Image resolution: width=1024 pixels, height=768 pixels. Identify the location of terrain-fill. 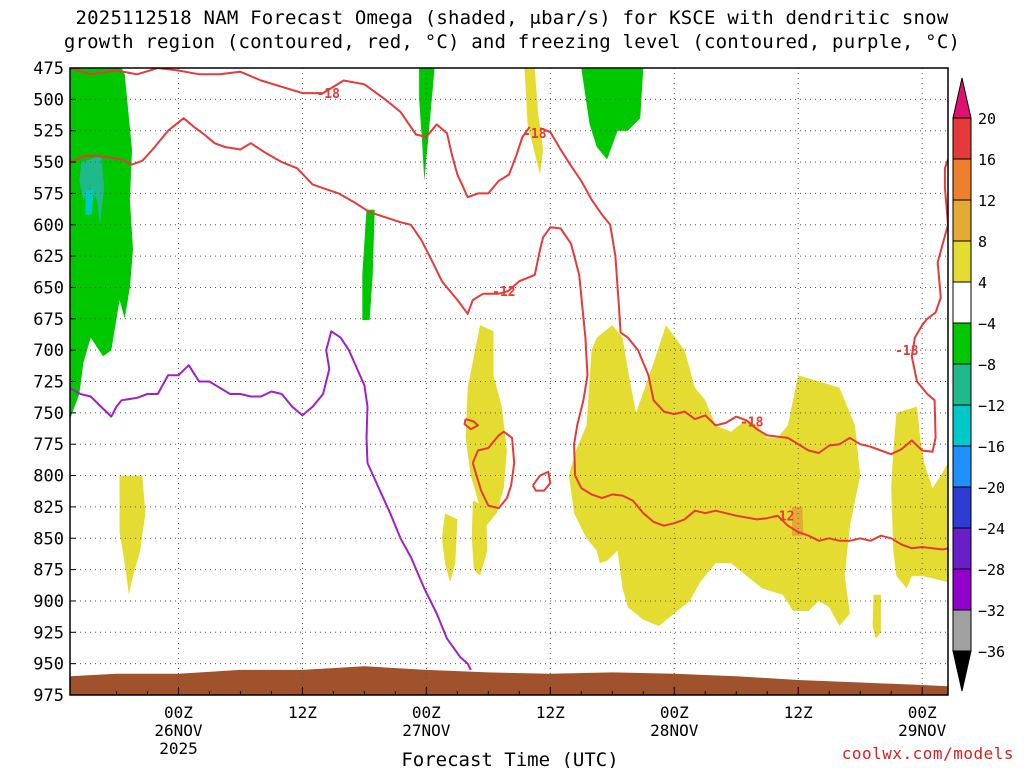
(509, 680).